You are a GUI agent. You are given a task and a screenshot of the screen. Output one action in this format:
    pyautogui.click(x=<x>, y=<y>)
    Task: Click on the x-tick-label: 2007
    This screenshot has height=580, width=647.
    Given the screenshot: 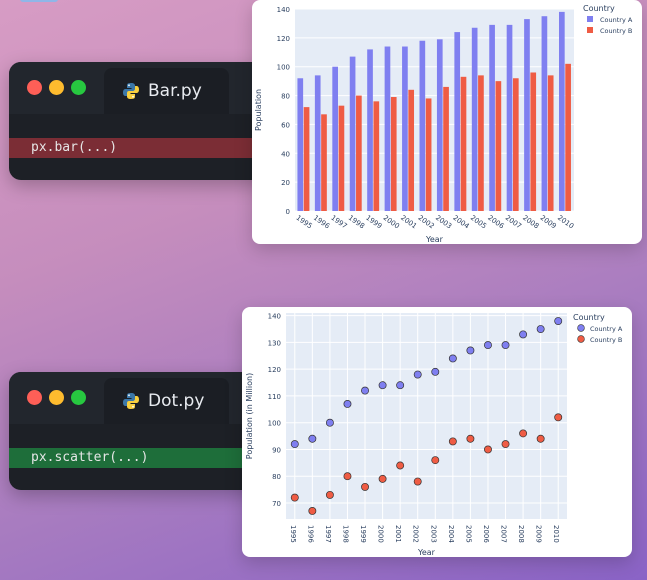 What is the action you would take?
    pyautogui.click(x=504, y=534)
    